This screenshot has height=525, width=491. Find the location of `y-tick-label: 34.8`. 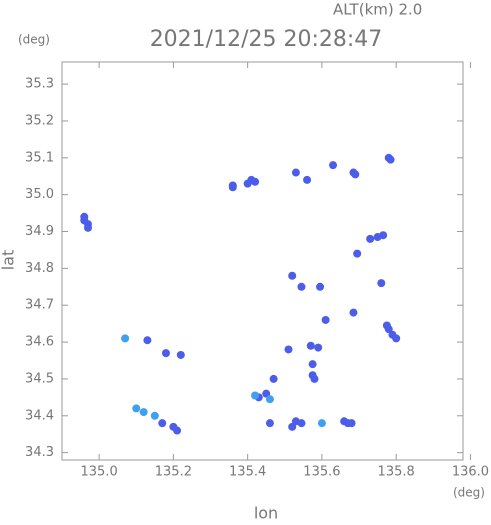

y-tick-label: 34.8 is located at coordinates (39, 268).